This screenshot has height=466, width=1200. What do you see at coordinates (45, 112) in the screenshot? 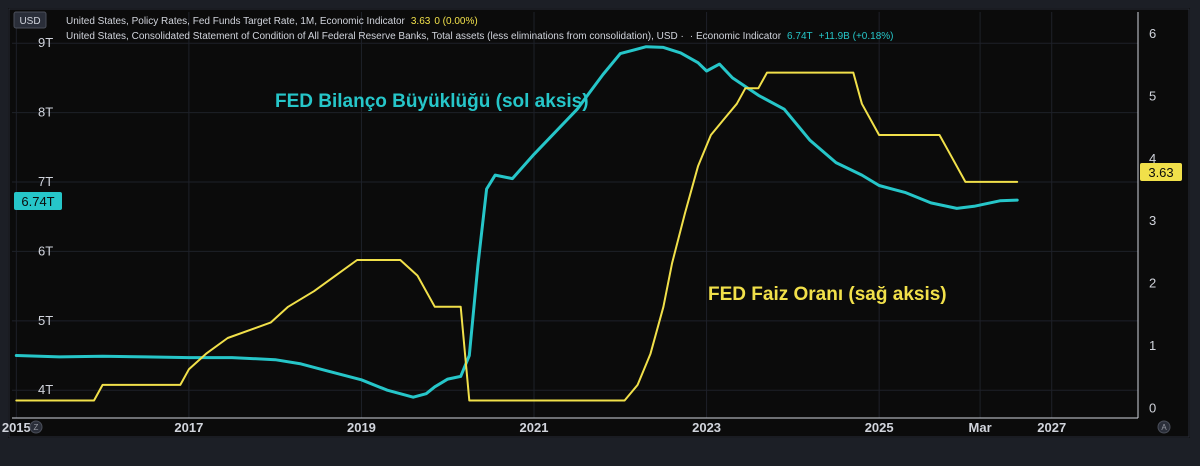
I see `left-tick-8t: 8T` at bounding box center [45, 112].